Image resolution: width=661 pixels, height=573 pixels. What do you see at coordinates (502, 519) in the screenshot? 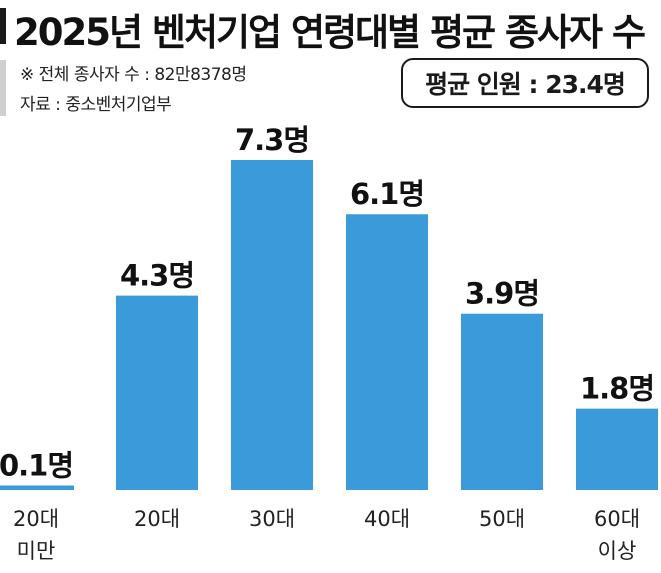
I see `category-label-4-0: 50대` at bounding box center [502, 519].